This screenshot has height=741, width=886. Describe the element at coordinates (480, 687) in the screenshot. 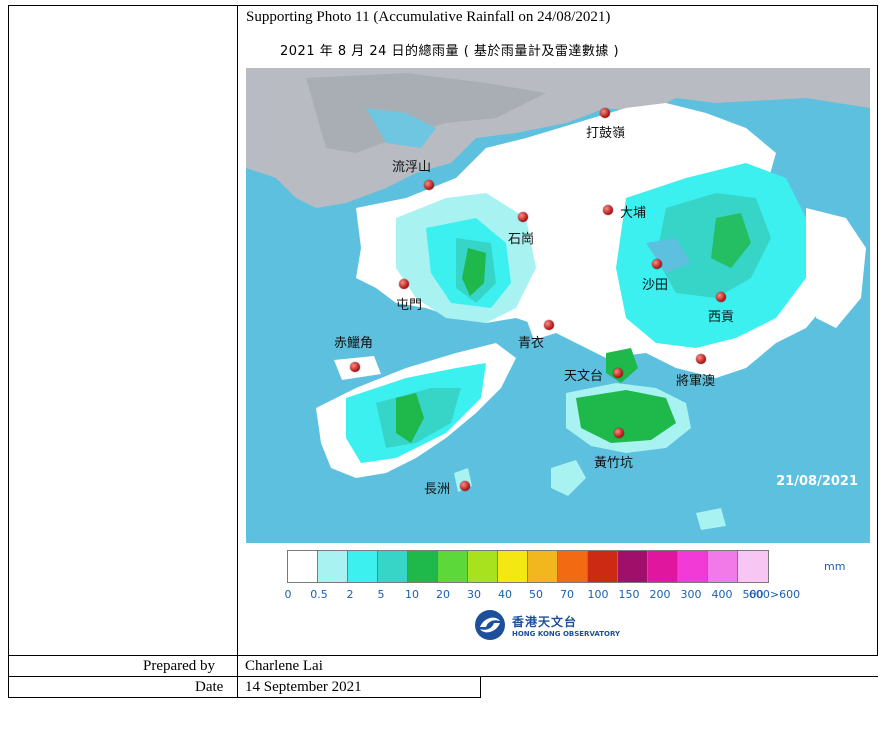

I see `table-date-cell-right` at that location.